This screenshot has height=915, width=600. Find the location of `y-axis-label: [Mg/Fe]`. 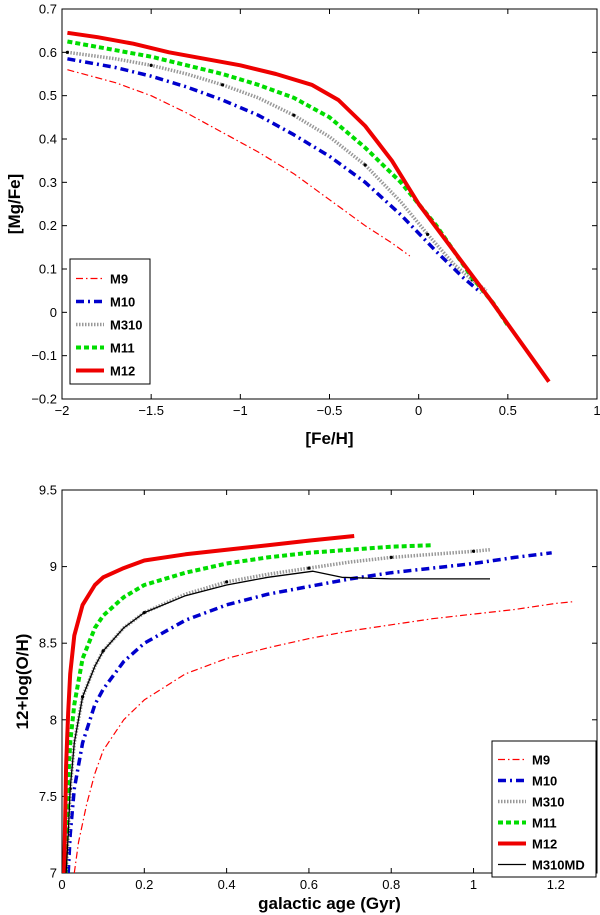

y-axis-label: [Mg/Fe] is located at coordinates (14, 204).